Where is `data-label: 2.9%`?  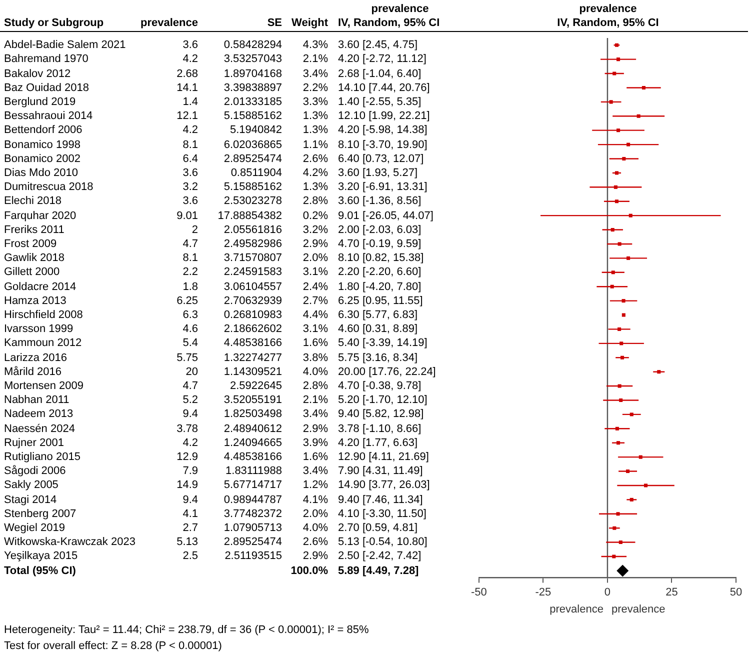 data-label: 2.9% is located at coordinates (315, 556).